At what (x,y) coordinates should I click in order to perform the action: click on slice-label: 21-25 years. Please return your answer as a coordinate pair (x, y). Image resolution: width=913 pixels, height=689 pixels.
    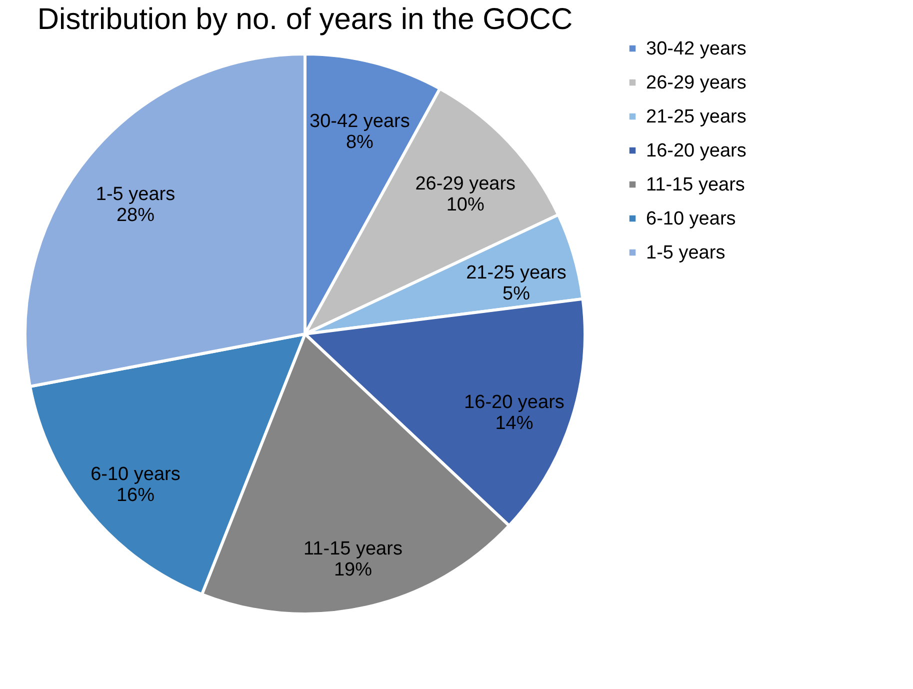
    Looking at the image, I should click on (516, 273).